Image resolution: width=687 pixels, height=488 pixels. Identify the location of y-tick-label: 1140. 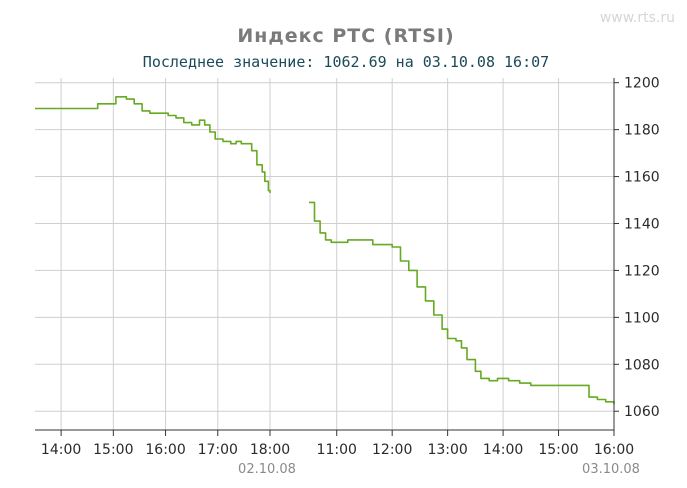
(642, 224).